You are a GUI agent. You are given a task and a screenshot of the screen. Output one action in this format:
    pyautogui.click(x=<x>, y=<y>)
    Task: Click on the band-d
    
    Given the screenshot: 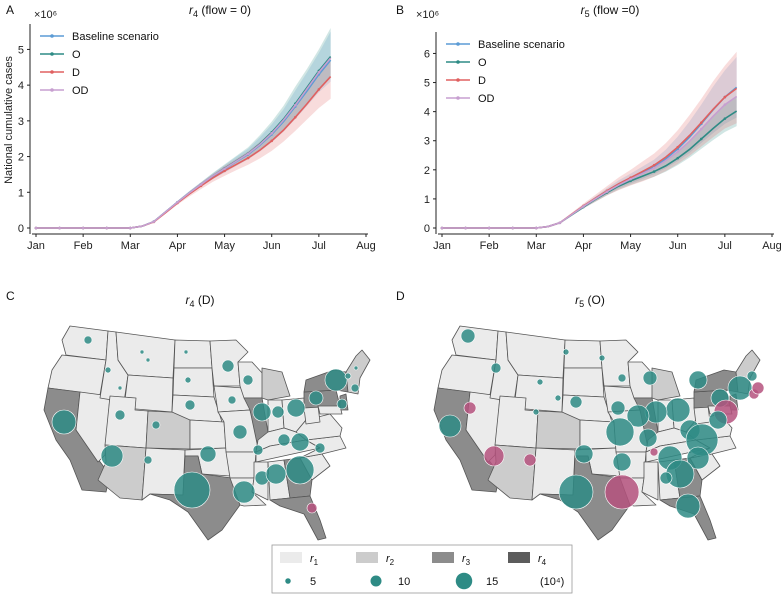 What is the action you would take?
    pyautogui.click(x=589, y=139)
    